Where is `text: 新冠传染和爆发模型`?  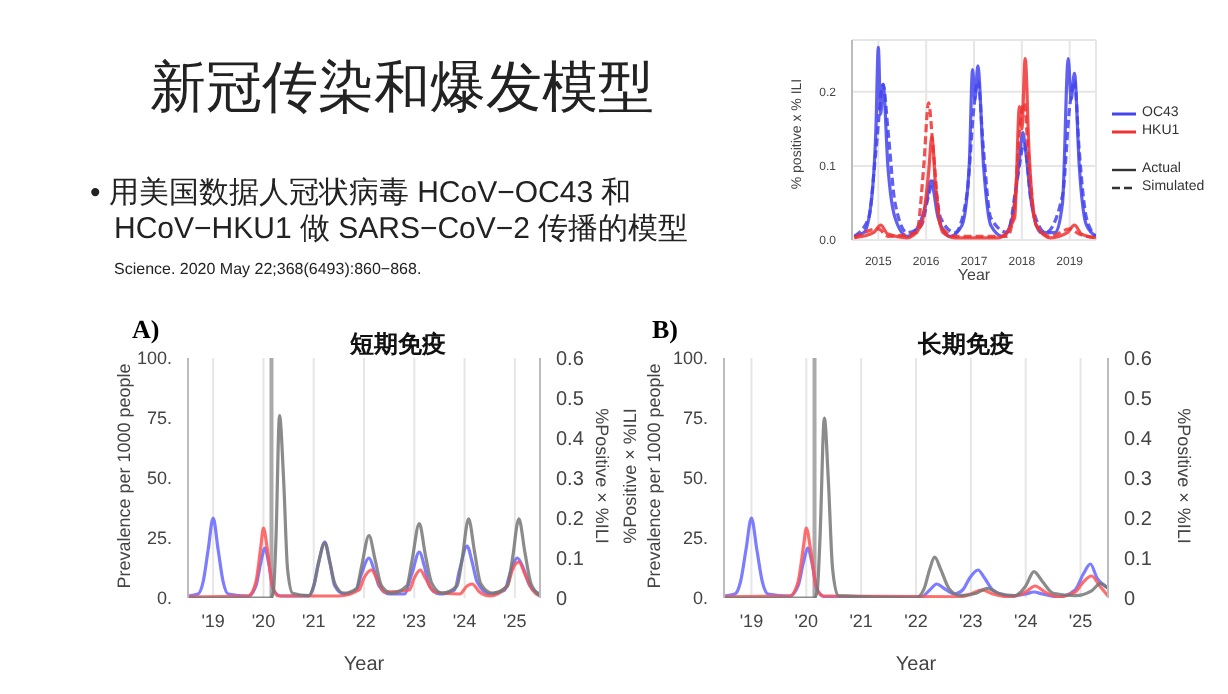 text: 新冠传染和爆发模型 is located at coordinates (402, 88).